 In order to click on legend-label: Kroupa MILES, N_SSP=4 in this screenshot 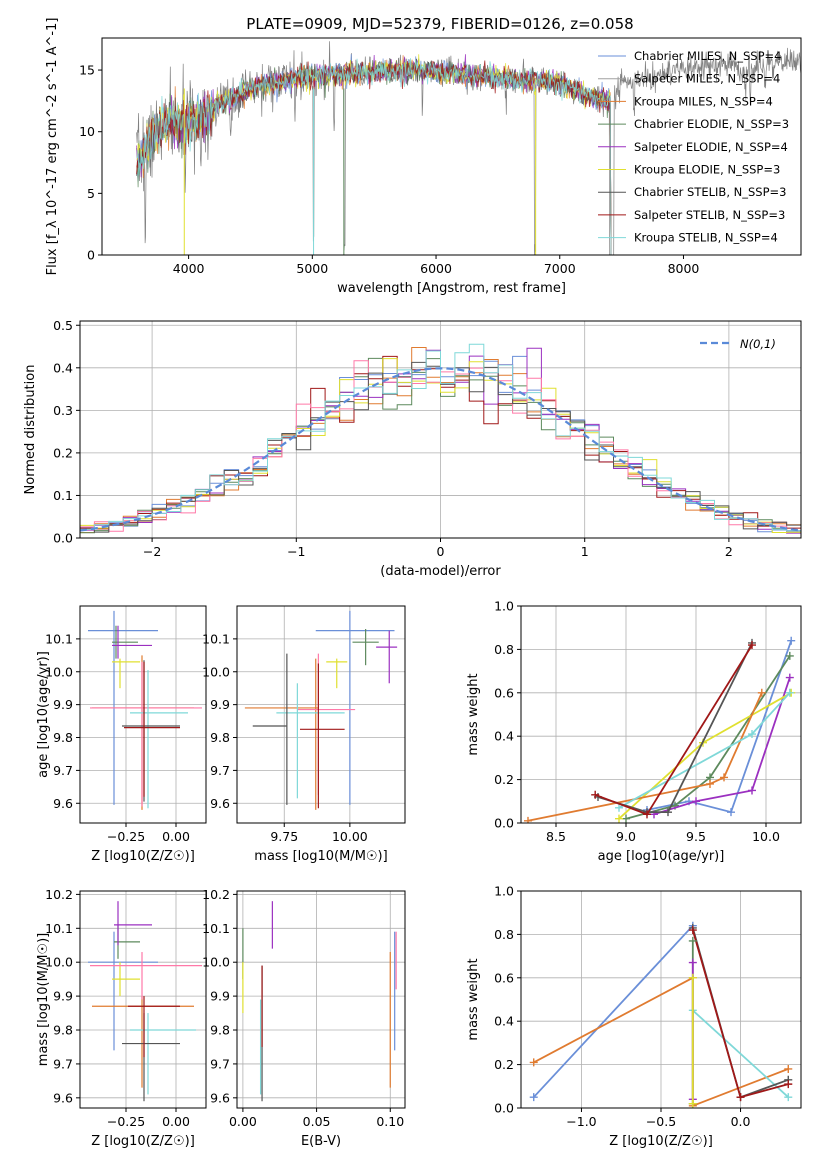, I will do `click(703, 101)`.